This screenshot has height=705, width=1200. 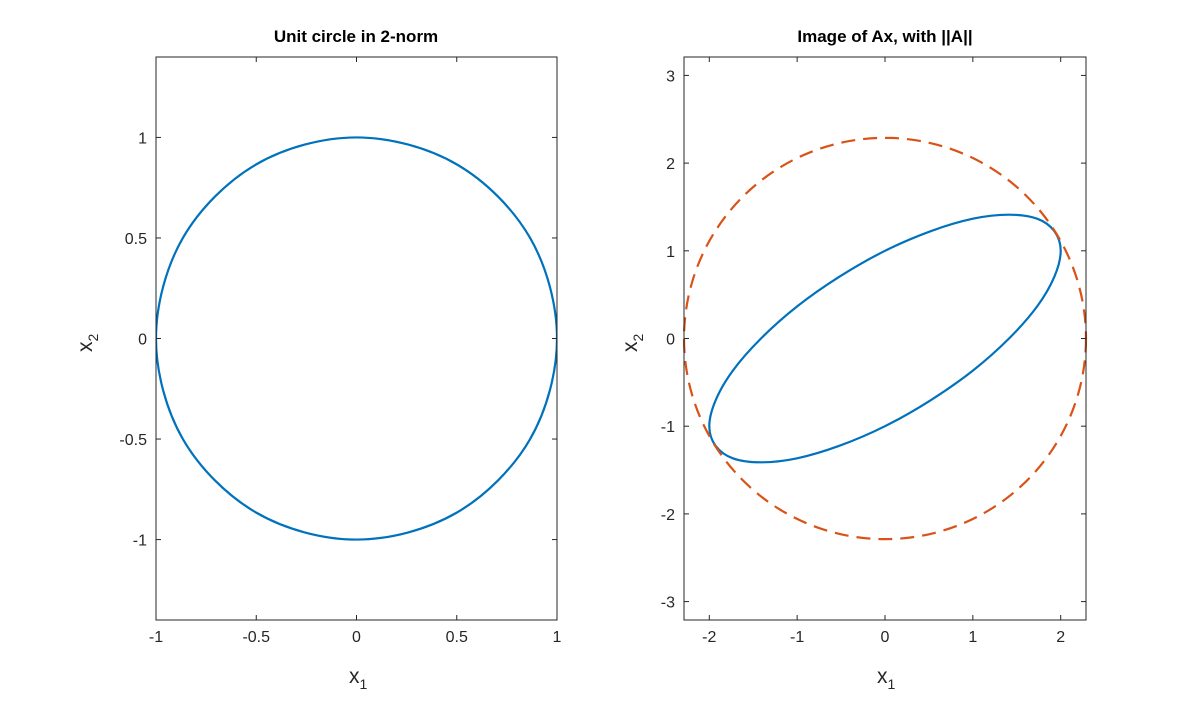 I want to click on y-tick-label: -0.5, so click(x=133, y=440).